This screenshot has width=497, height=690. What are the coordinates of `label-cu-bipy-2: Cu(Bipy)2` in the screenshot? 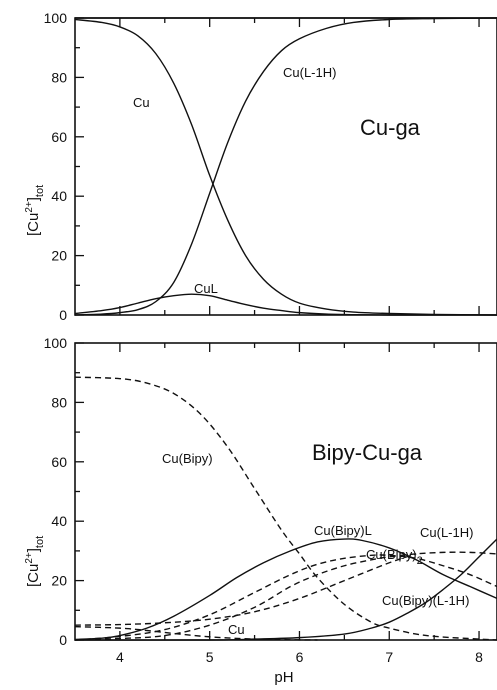 It's located at (394, 557).